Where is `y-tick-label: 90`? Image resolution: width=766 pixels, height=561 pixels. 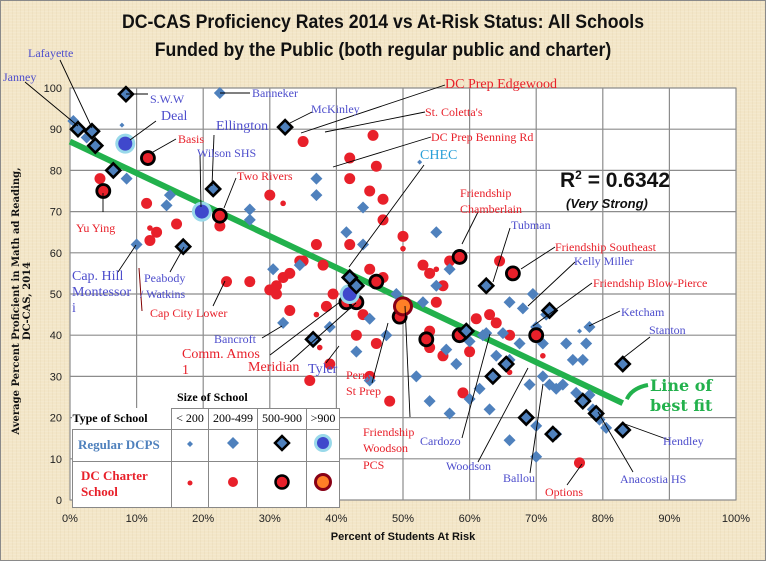 y-tick-label: 90 is located at coordinates (56, 130).